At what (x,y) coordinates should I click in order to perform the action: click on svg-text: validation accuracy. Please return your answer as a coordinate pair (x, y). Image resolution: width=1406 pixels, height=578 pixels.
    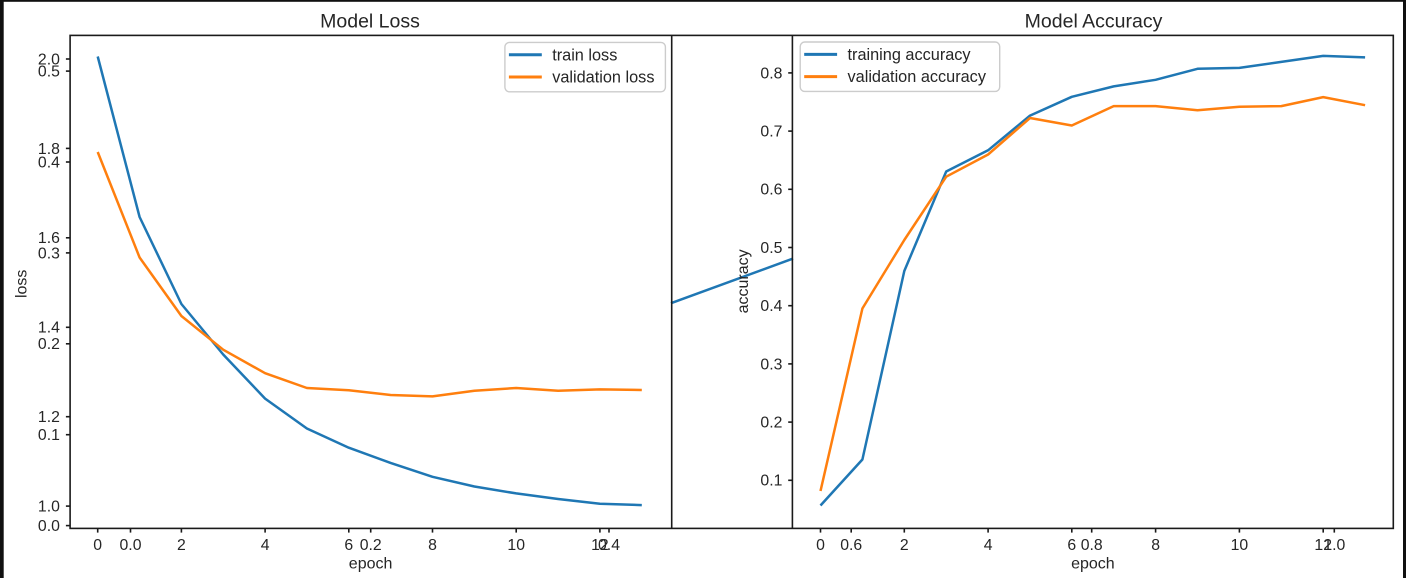
    Looking at the image, I should click on (917, 77).